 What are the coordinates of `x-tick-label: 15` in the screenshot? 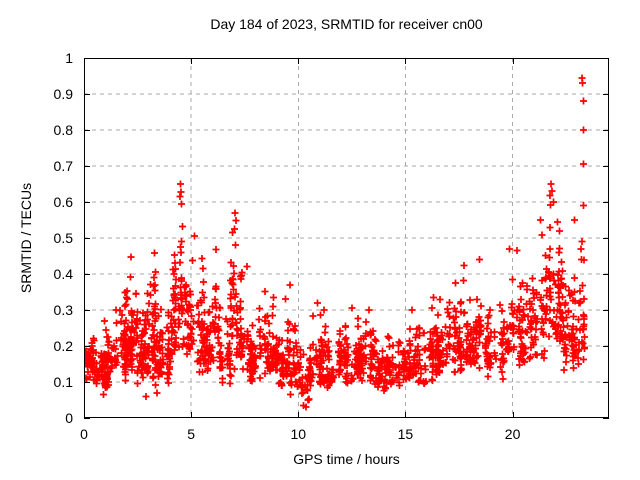 It's located at (406, 434).